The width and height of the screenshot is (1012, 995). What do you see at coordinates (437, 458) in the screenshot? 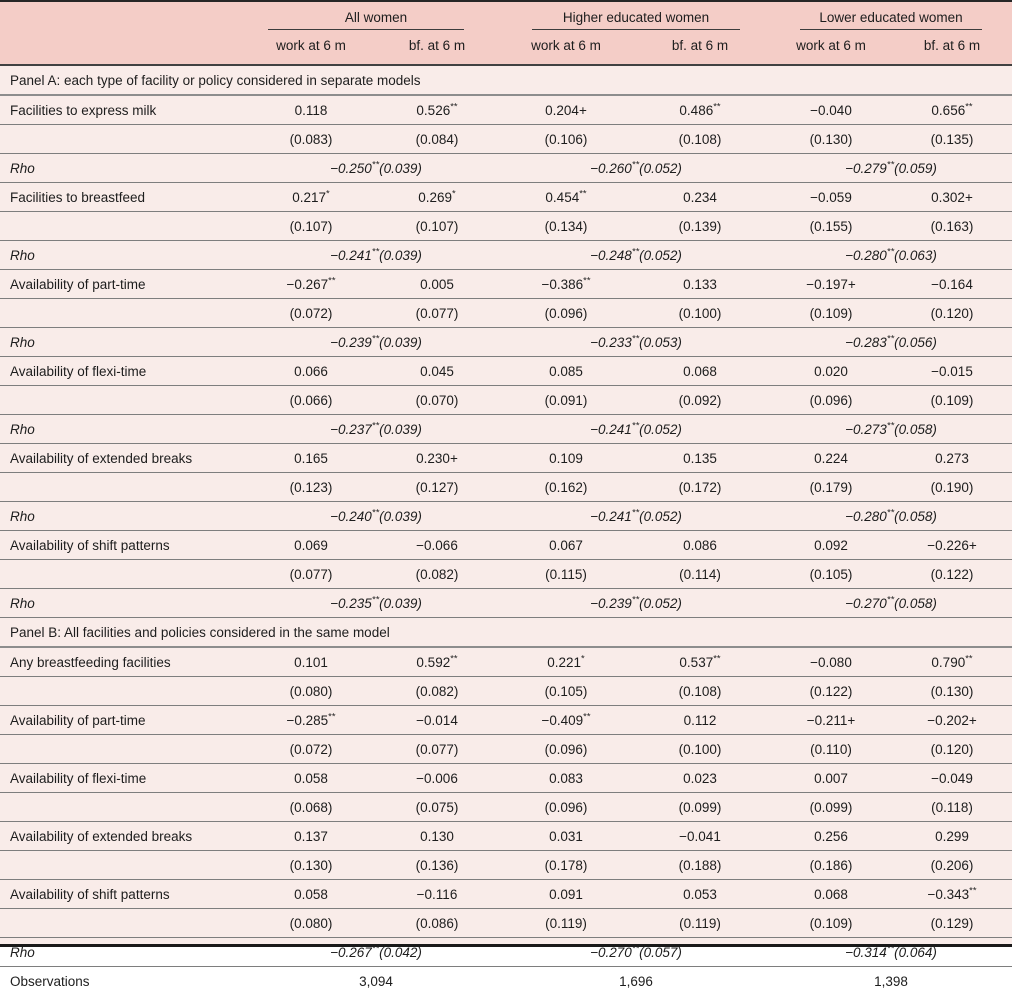
I see `coef-cell: 0.230+` at bounding box center [437, 458].